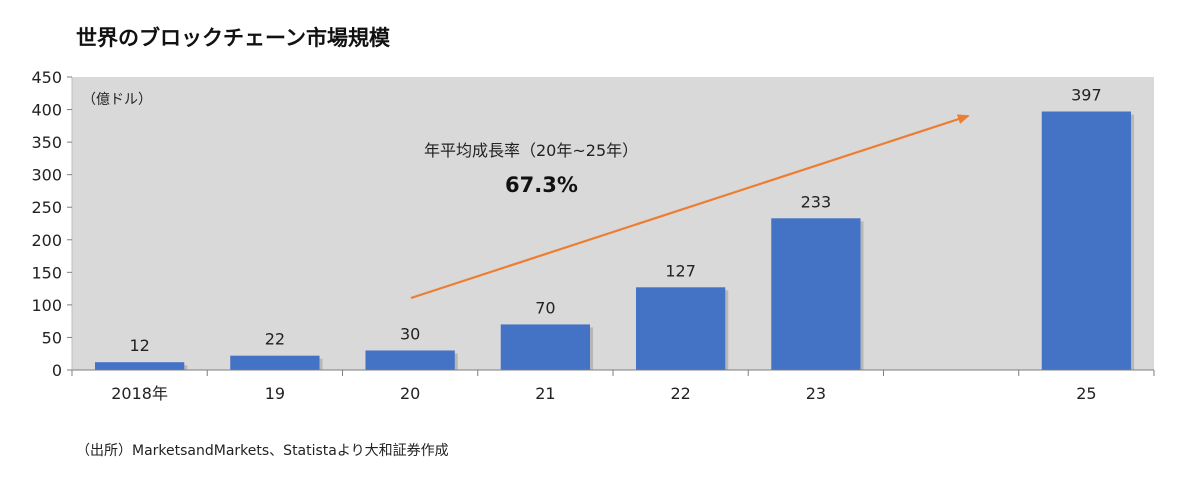 The image size is (1195, 478). Describe the element at coordinates (816, 201) in the screenshot. I see `data-label: 233` at that location.